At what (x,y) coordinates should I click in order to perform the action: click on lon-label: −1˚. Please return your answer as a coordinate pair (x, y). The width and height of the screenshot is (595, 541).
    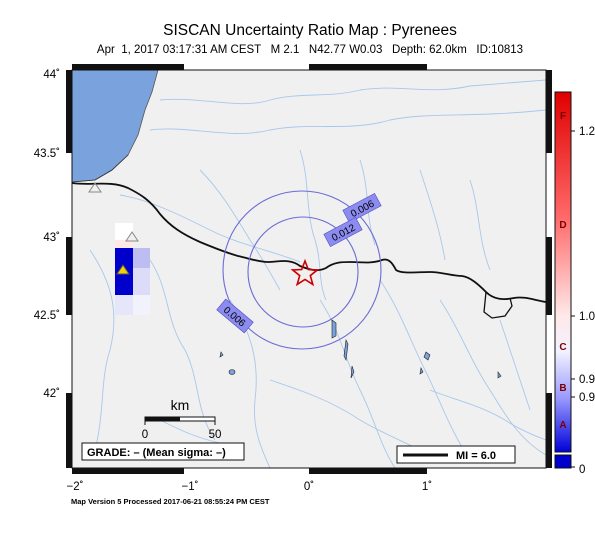
    Looking at the image, I should click on (190, 487).